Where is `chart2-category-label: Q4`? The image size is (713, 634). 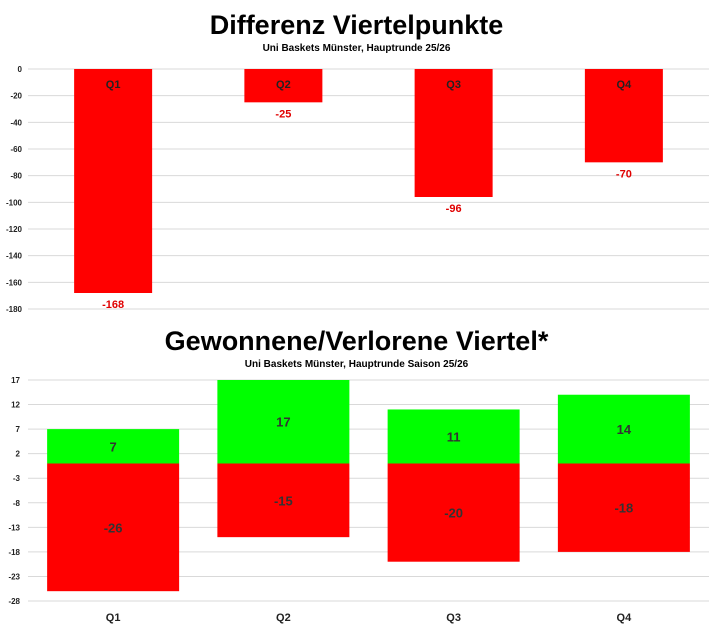
chart2-category-label: Q4 is located at coordinates (625, 618).